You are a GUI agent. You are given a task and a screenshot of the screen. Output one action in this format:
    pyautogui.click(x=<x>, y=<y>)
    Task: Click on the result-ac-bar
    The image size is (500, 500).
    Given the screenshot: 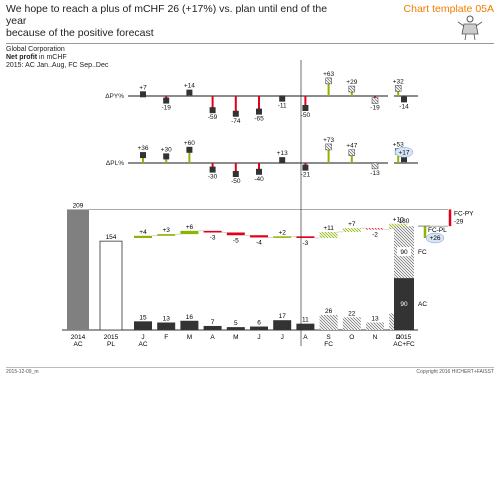 What is the action you would take?
    pyautogui.click(x=404, y=304)
    